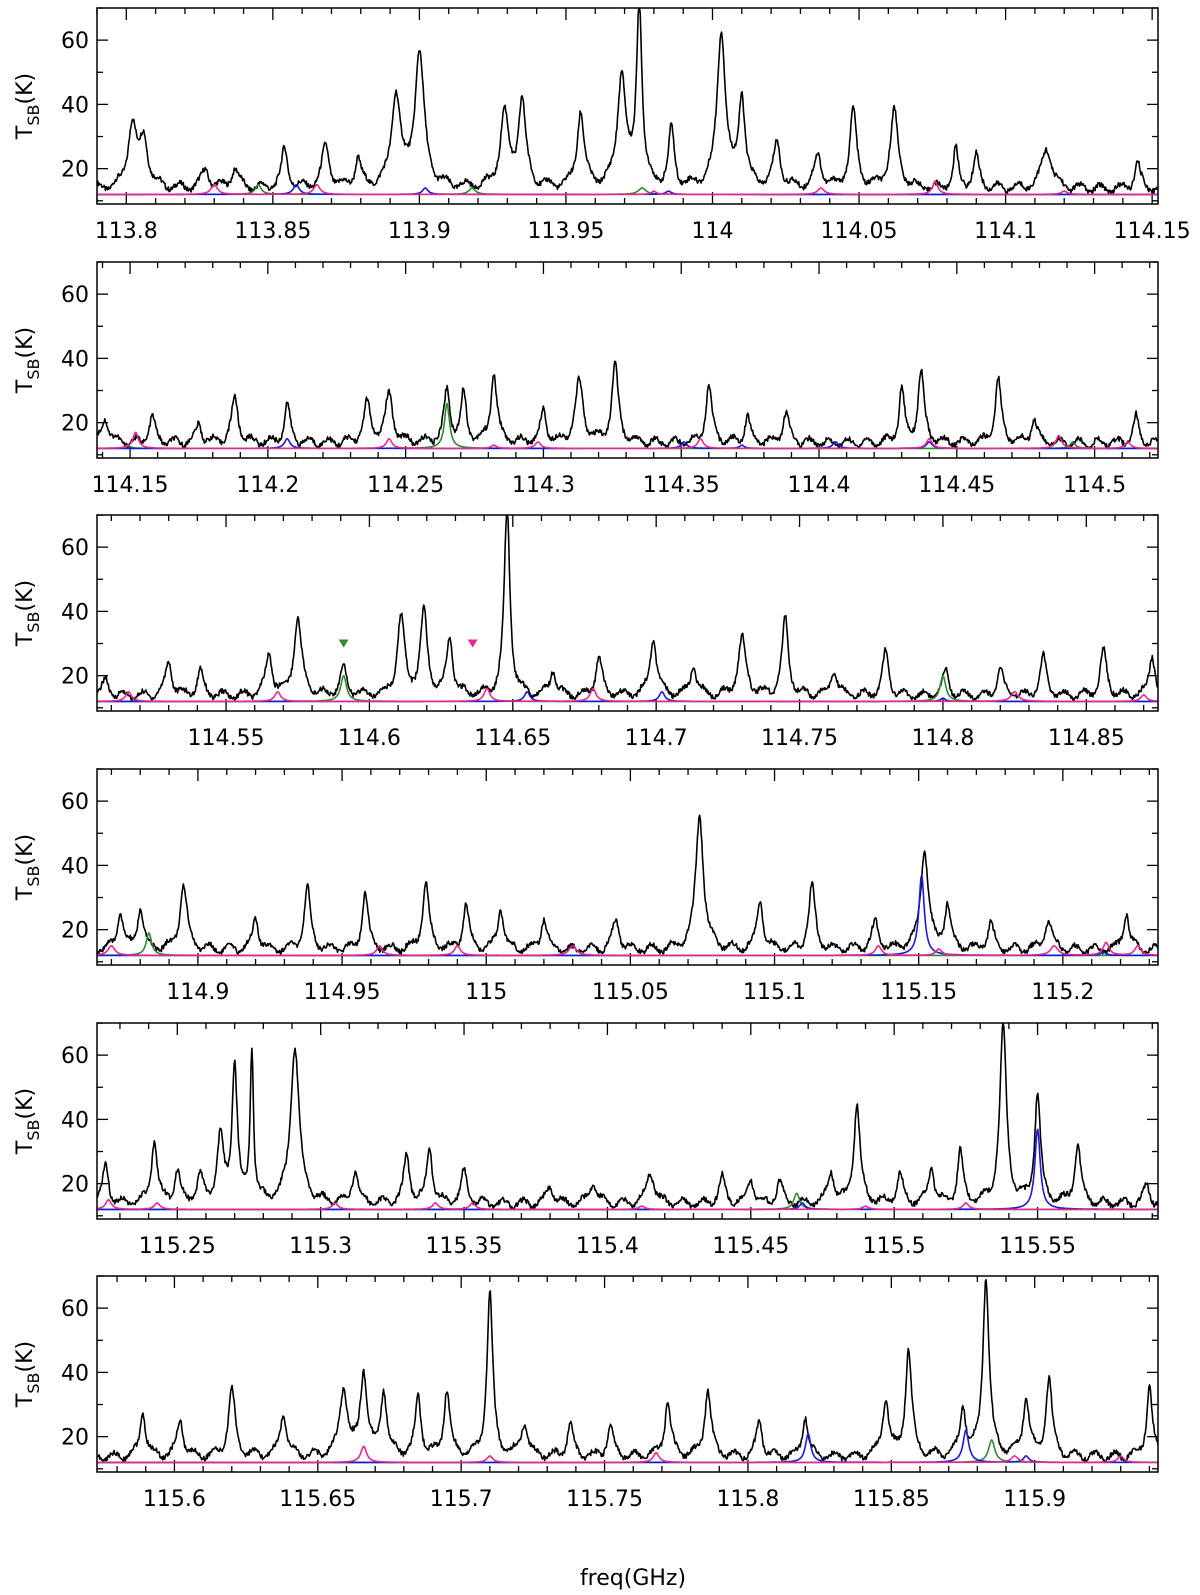  Describe the element at coordinates (918, 992) in the screenshot. I see `x-tick-label: 115.15` at that location.